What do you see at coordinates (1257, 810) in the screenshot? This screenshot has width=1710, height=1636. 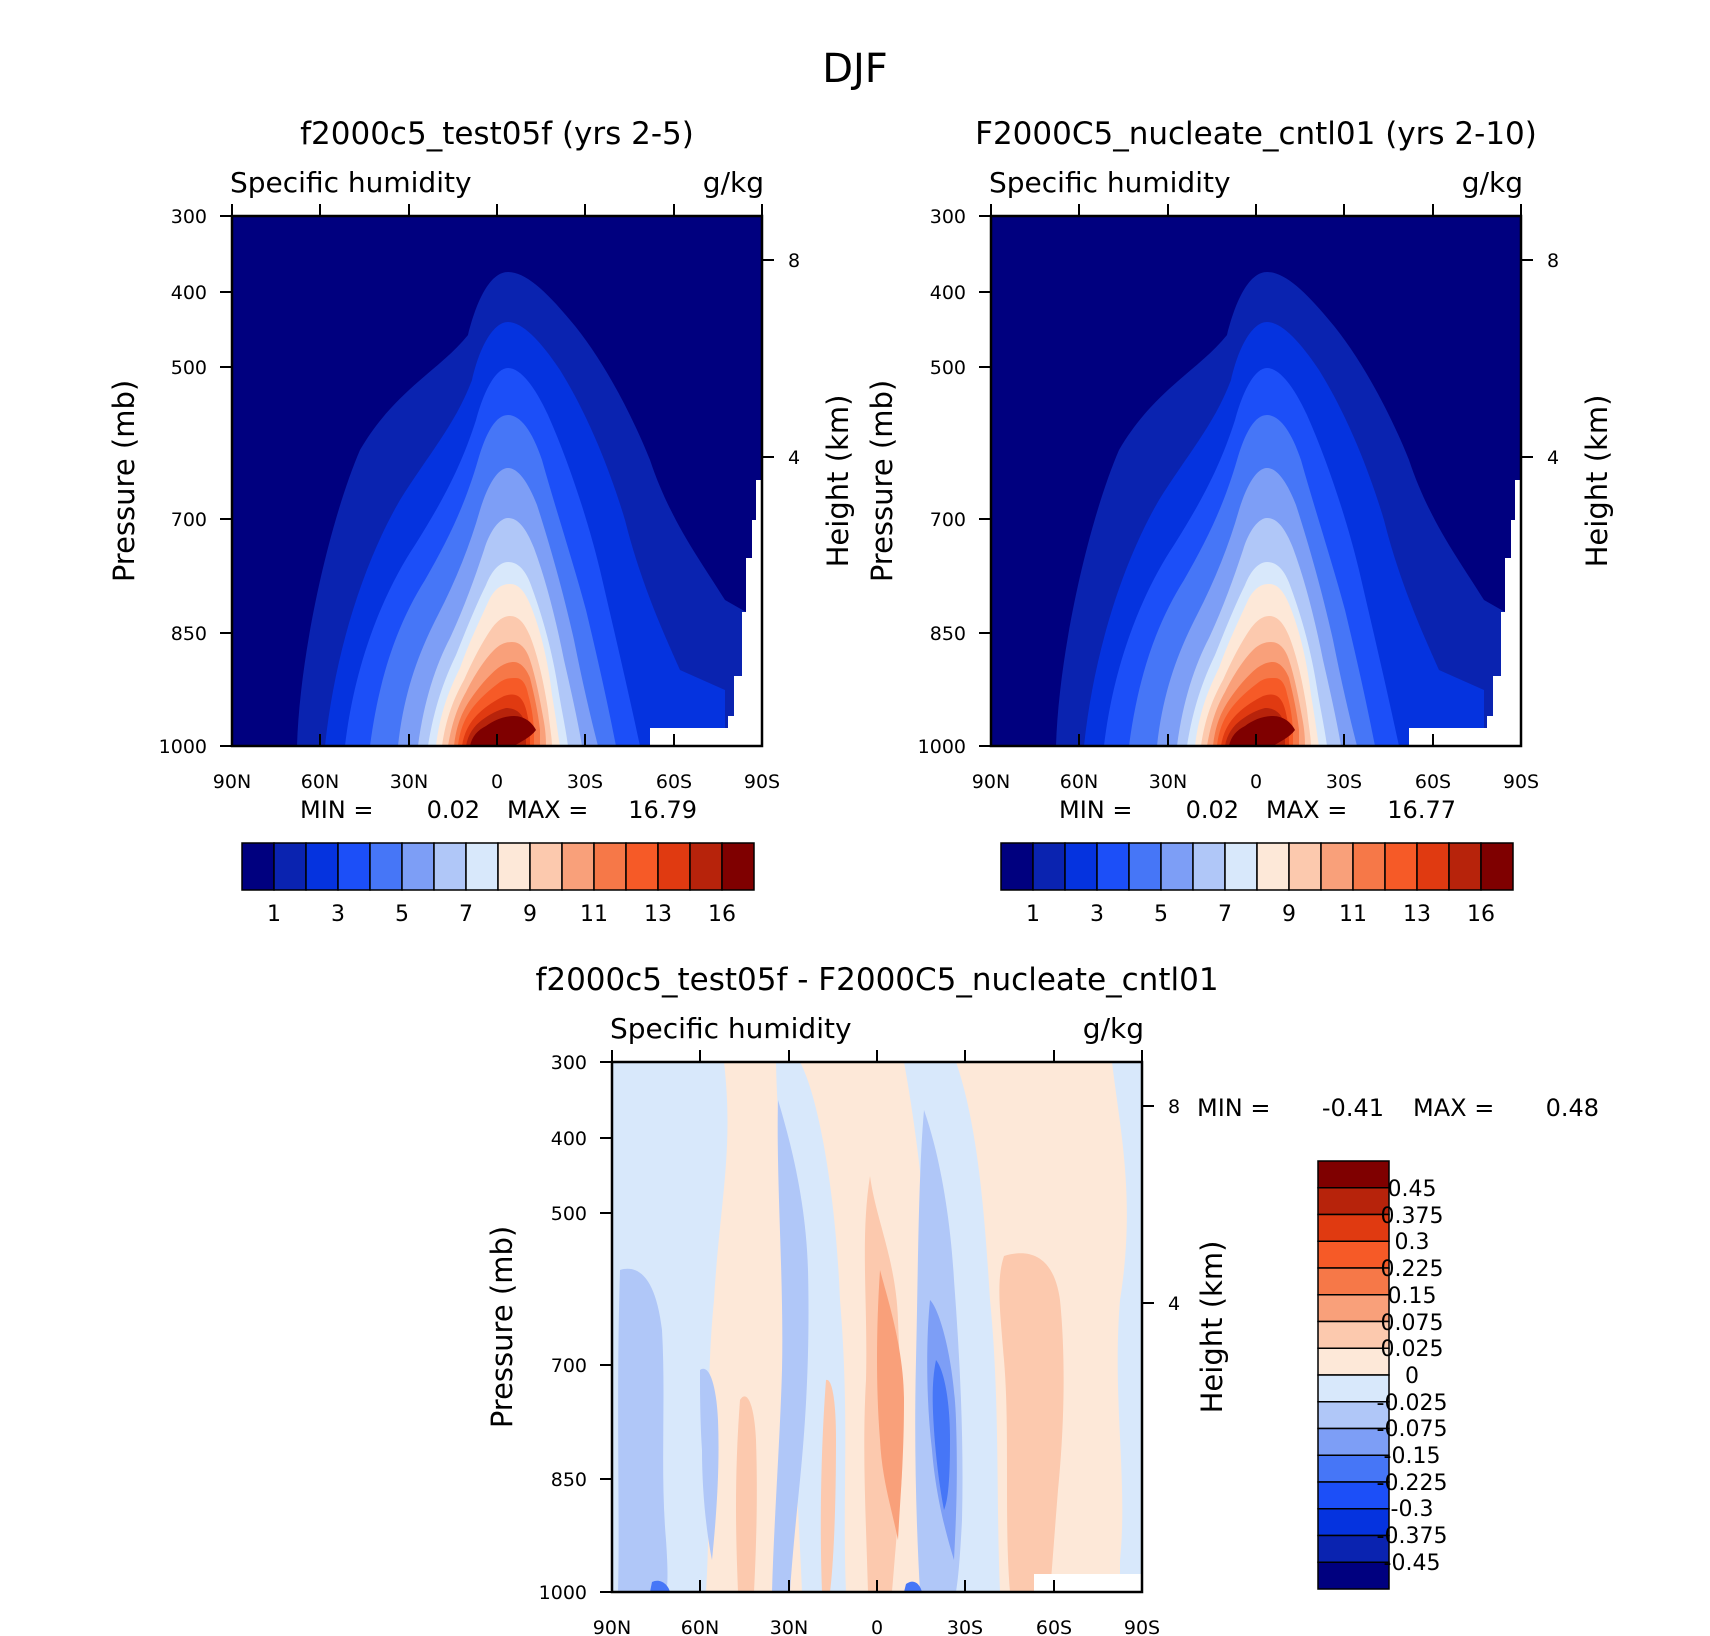 I see `min-max: MIN = 0.02 MAX = 16.77` at bounding box center [1257, 810].